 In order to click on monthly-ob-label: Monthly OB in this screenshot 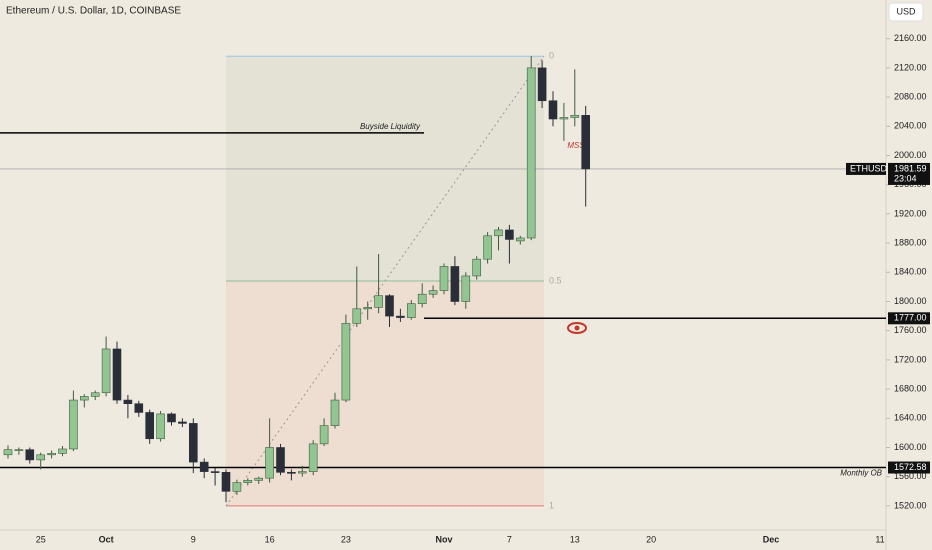, I will do `click(861, 473)`.